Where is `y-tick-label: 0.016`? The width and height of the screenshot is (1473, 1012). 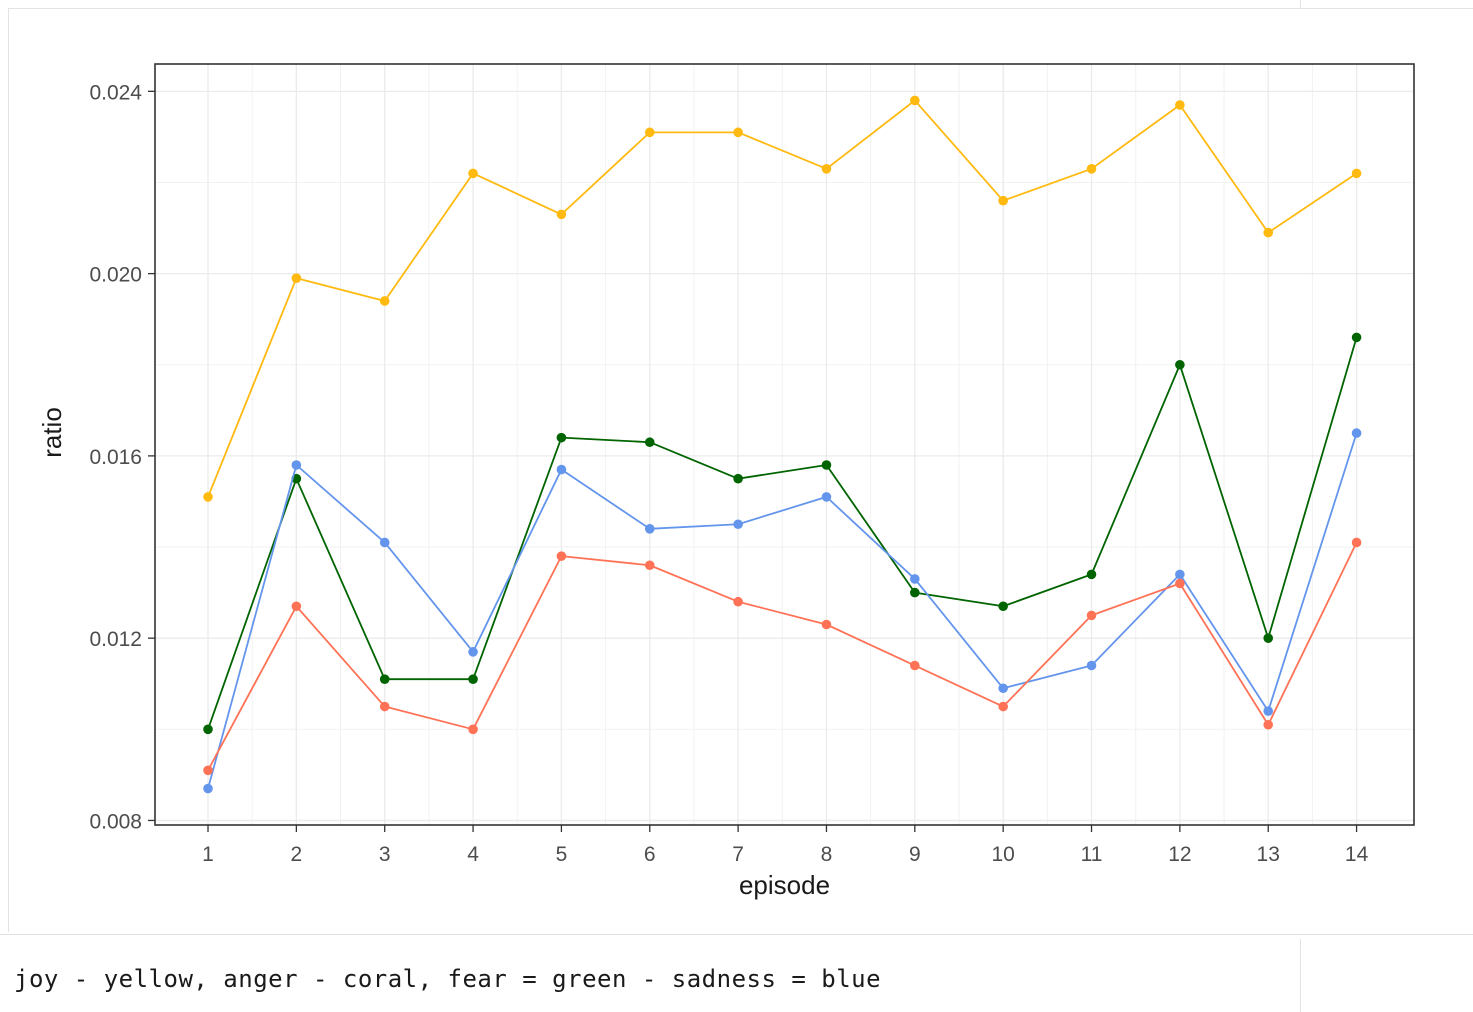
y-tick-label: 0.016 is located at coordinates (115, 457).